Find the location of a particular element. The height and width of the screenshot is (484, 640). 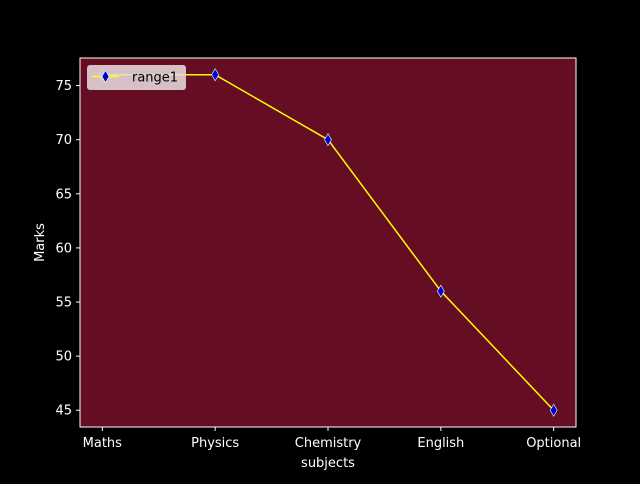

y-tick-label: 60 is located at coordinates (63, 248).